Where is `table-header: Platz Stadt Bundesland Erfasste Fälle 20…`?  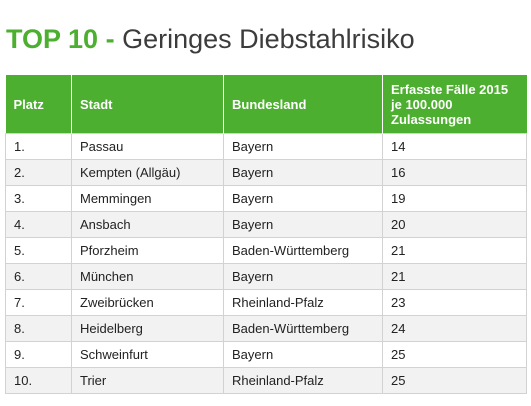
table-header: Platz Stadt Bundesland Erfasste Fälle 20… is located at coordinates (266, 104).